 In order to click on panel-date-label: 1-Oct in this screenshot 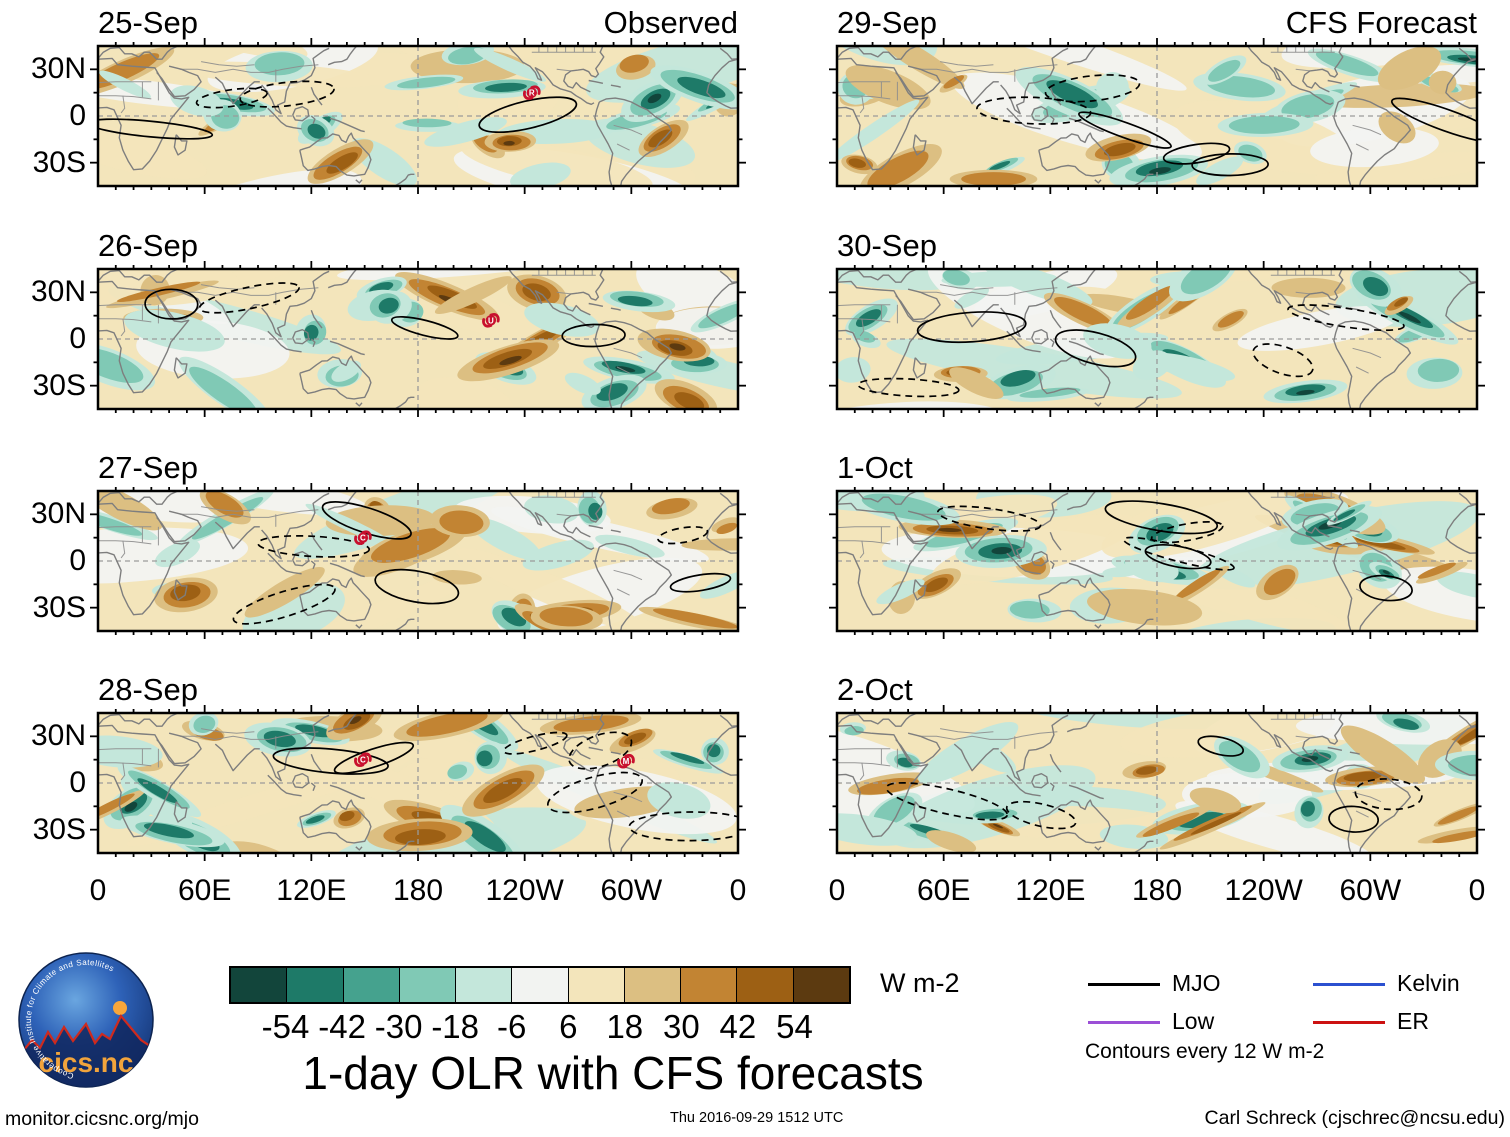, I will do `click(875, 467)`.